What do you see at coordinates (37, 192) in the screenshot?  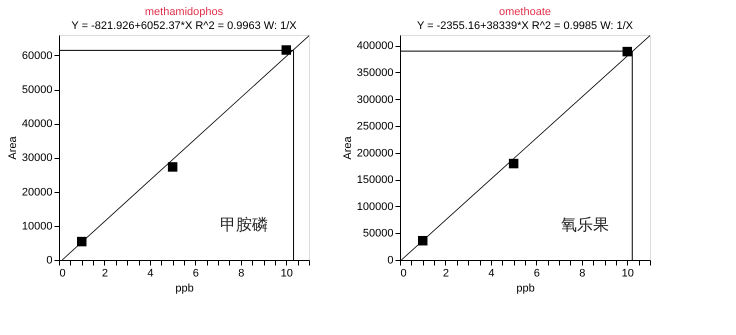 I see `y-tick-label: 20000` at bounding box center [37, 192].